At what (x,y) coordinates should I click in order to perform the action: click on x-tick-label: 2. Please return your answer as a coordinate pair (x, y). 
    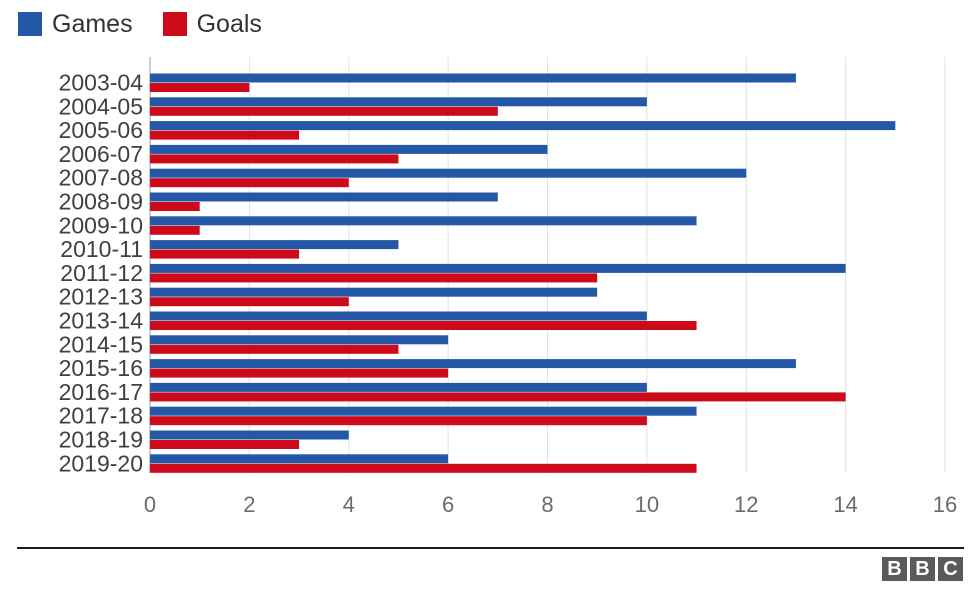
    Looking at the image, I should click on (249, 504).